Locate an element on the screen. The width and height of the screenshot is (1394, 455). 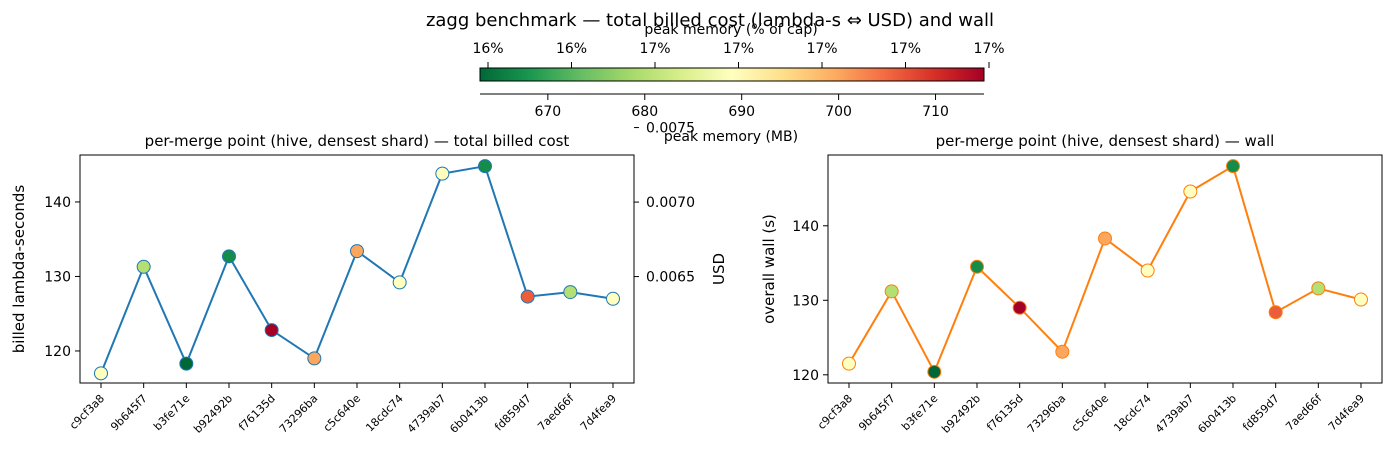
colorbar-tick-label: 680 is located at coordinates (644, 112).